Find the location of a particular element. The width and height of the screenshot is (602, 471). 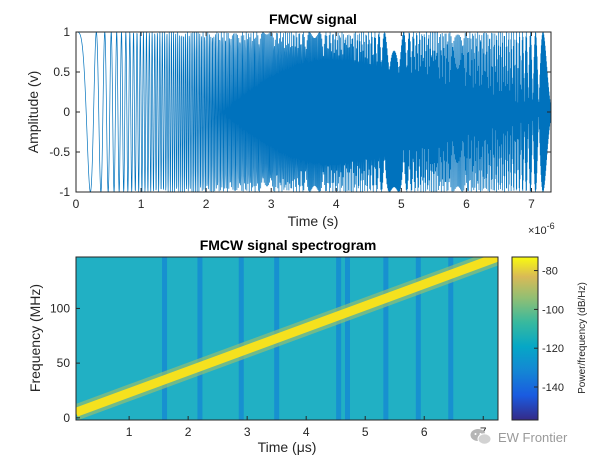

spectrogram-x-axis-label: Time (μs) is located at coordinates (287, 447).